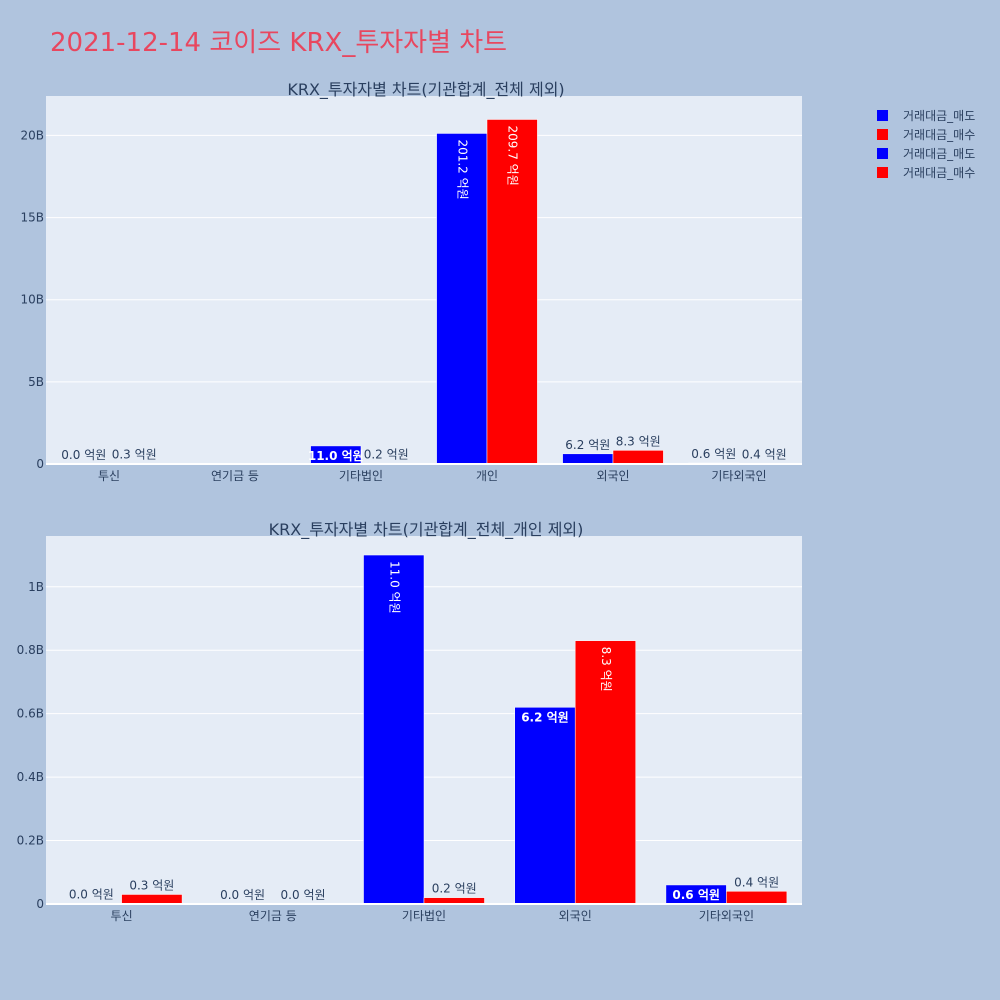 The width and height of the screenshot is (1000, 1000). I want to click on y-tick-label: 15B, so click(32, 218).